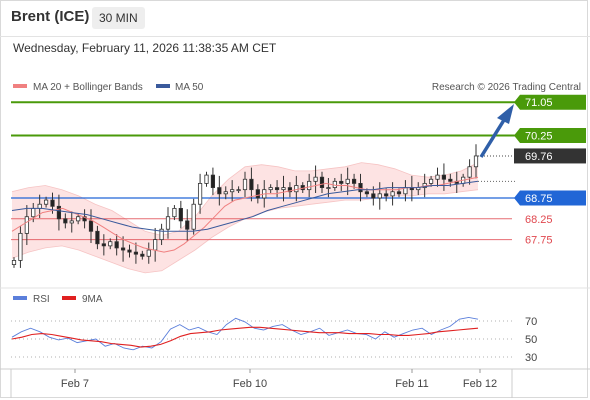 The width and height of the screenshot is (590, 400). What do you see at coordinates (250, 384) in the screenshot?
I see `x-tick-label: Feb 10` at bounding box center [250, 384].